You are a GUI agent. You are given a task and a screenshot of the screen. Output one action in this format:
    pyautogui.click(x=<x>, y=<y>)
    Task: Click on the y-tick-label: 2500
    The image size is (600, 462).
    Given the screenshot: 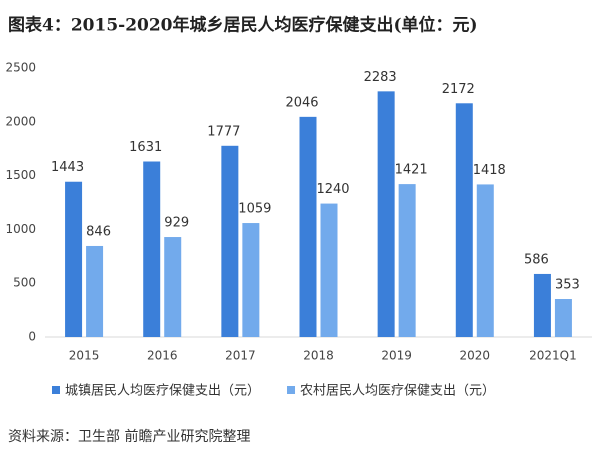 What is the action you would take?
    pyautogui.click(x=20, y=68)
    